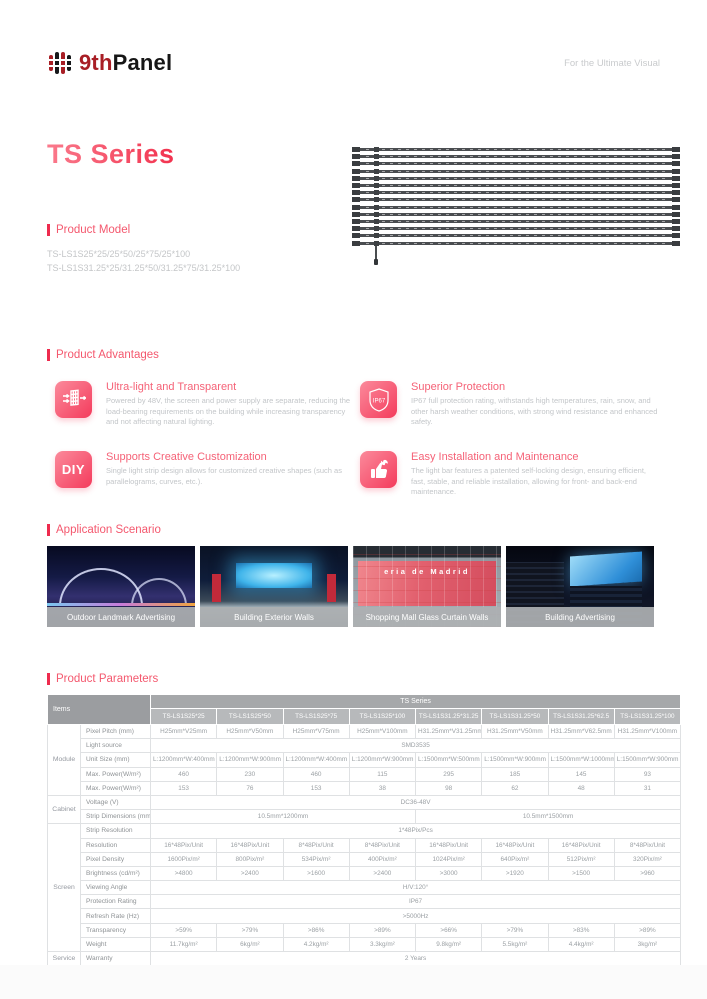 The width and height of the screenshot is (707, 999). Describe the element at coordinates (427, 571) in the screenshot. I see `billboard-text: eria de Madrid` at that location.